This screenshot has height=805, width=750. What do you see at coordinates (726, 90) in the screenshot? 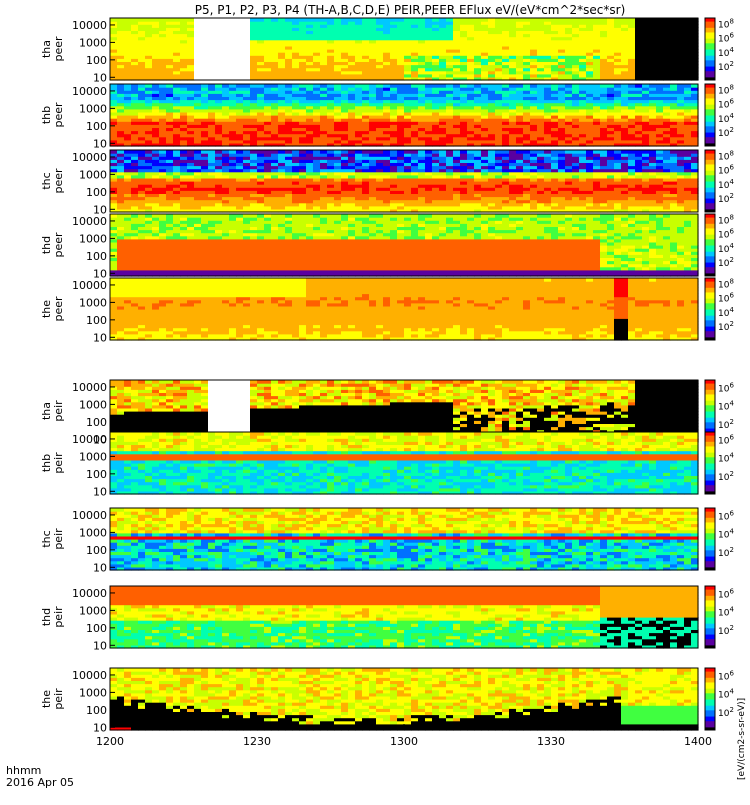
I see `colorbar-tick-label: 10⁸` at bounding box center [726, 90].